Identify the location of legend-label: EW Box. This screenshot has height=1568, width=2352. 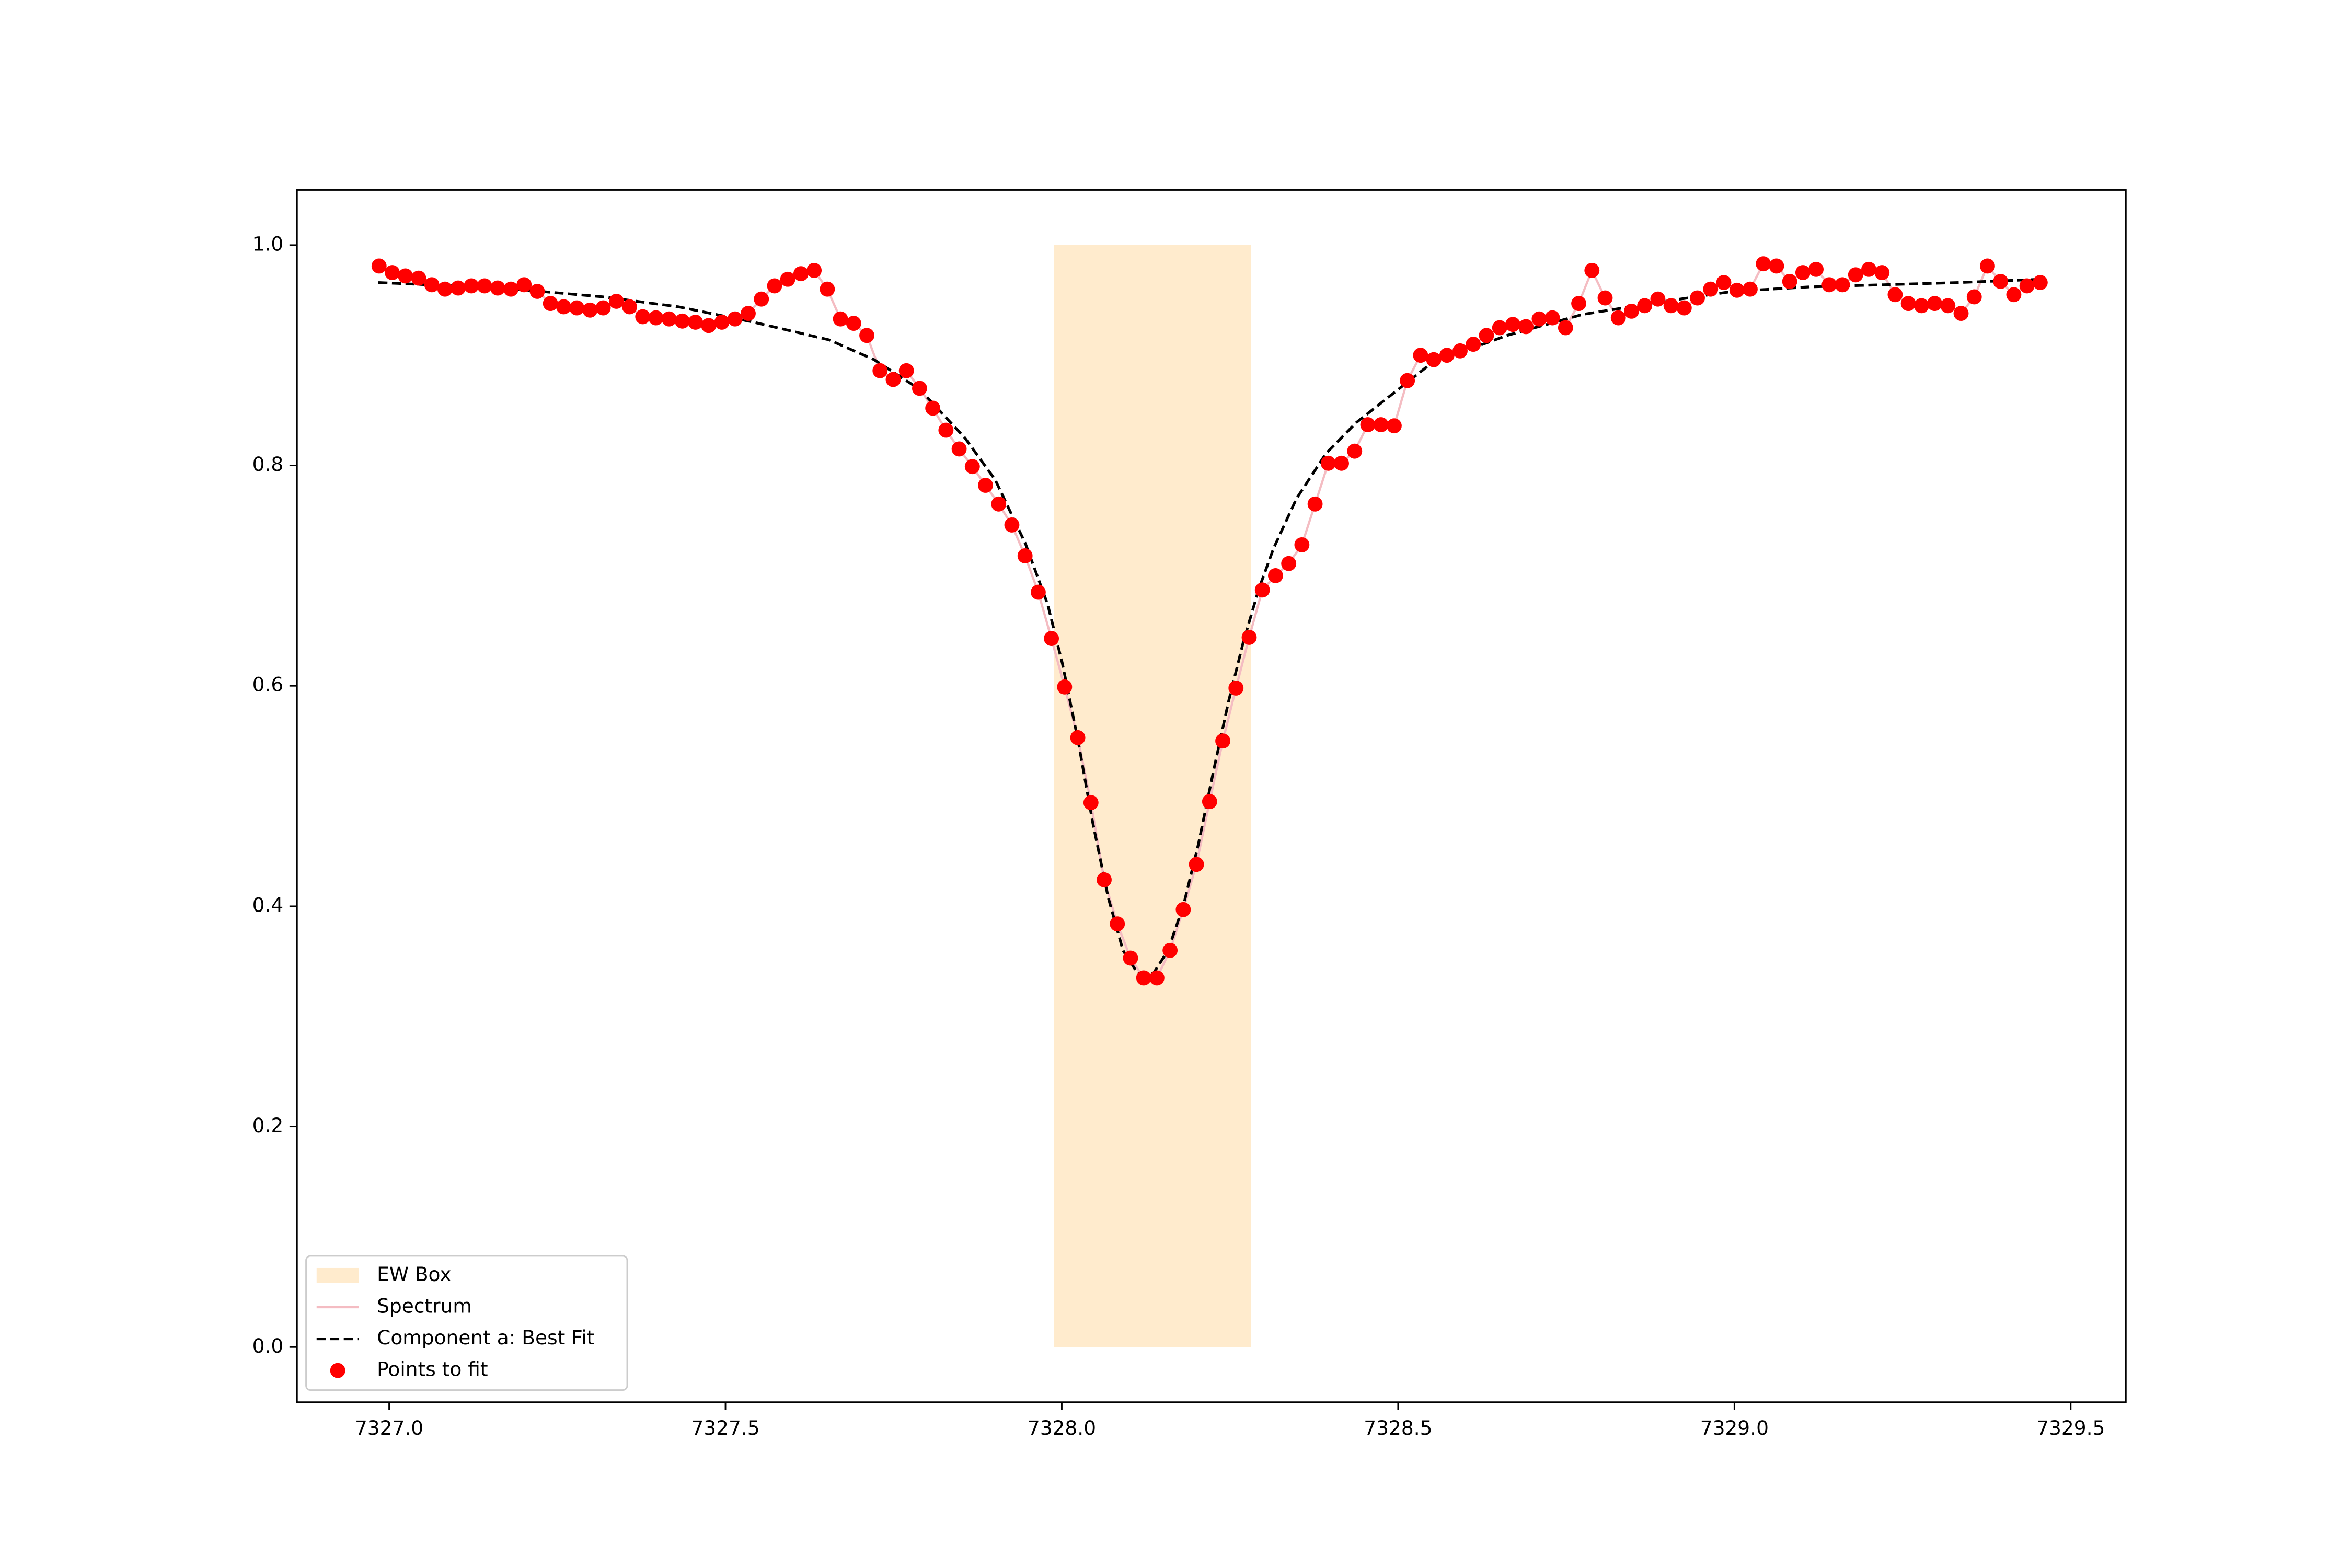
(414, 1274).